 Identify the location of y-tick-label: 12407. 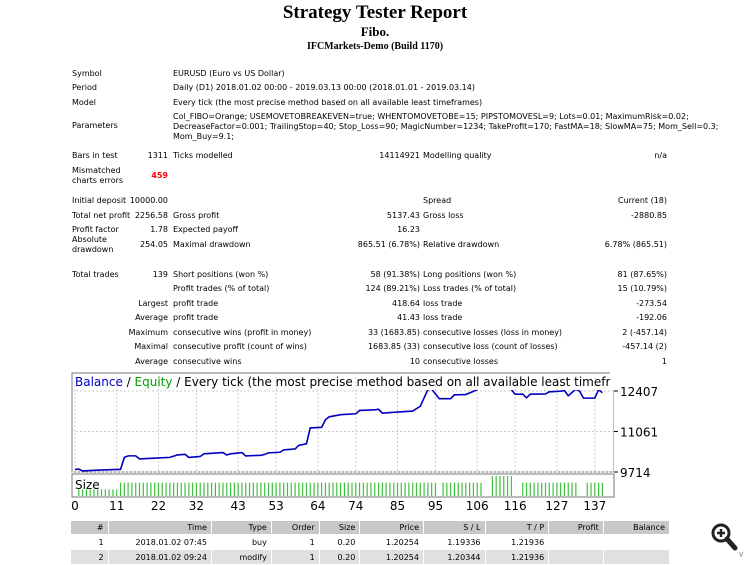
(639, 392).